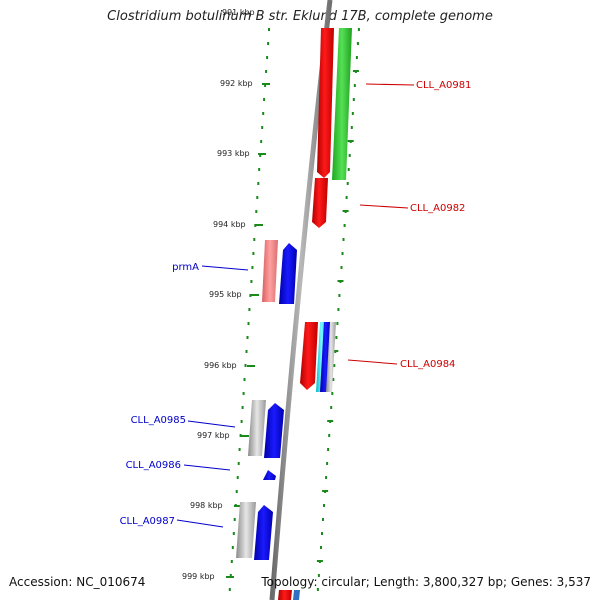 The height and width of the screenshot is (600, 600). Describe the element at coordinates (200, 523) in the screenshot. I see `leader-cll-a0987` at that location.